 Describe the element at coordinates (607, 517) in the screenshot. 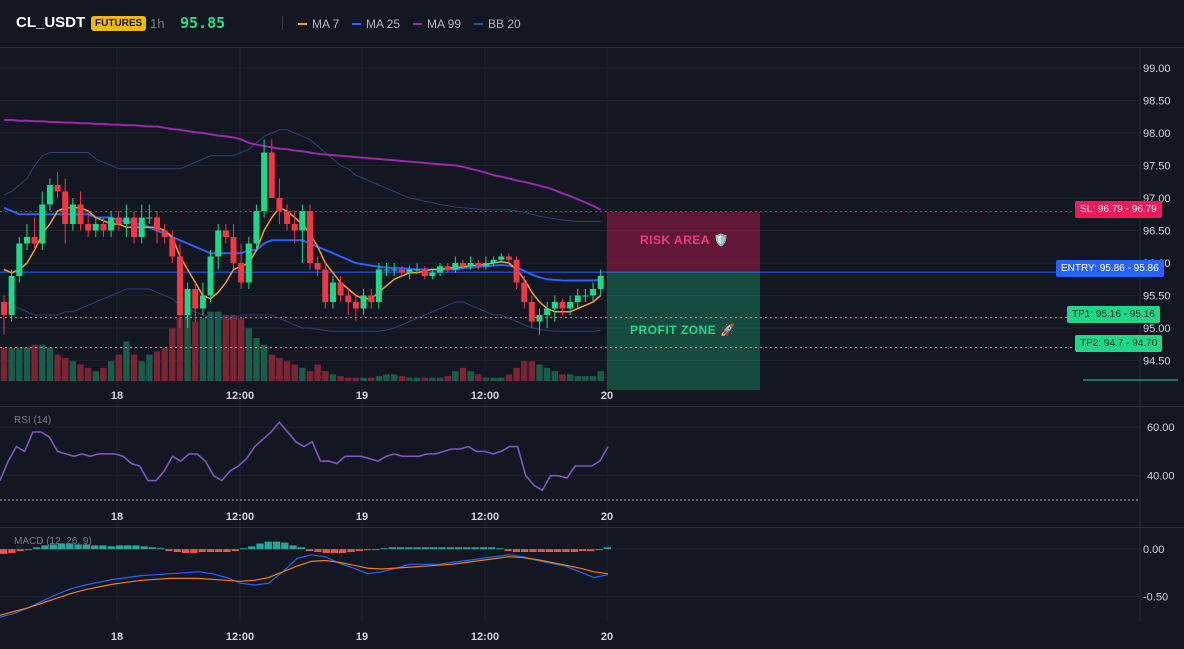

I see `x-tick-label: 20` at that location.